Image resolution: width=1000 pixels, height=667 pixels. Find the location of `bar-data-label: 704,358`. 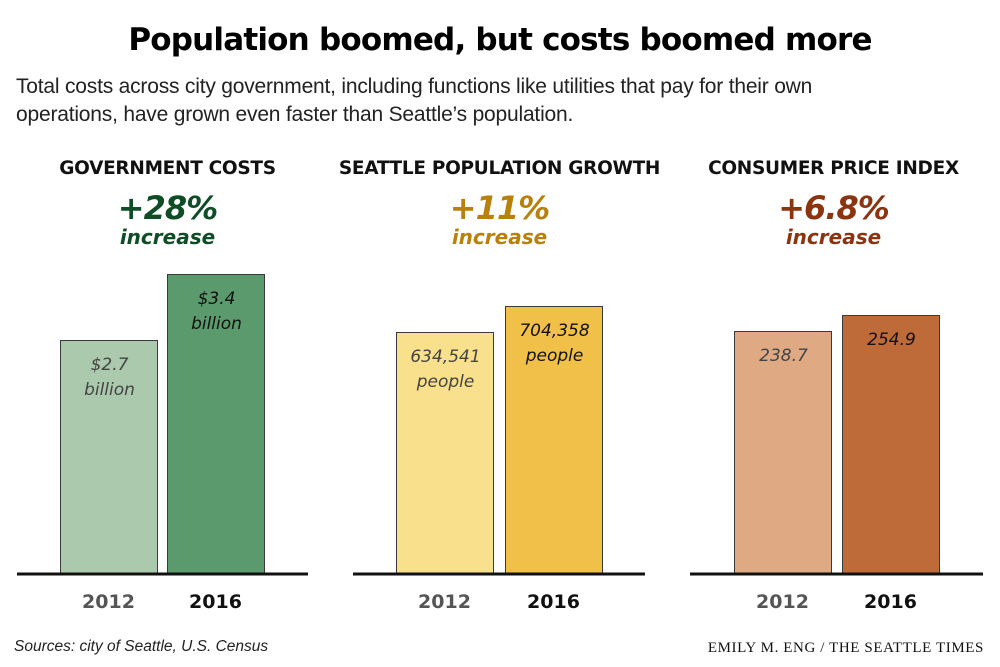

bar-data-label: 704,358 is located at coordinates (554, 331).